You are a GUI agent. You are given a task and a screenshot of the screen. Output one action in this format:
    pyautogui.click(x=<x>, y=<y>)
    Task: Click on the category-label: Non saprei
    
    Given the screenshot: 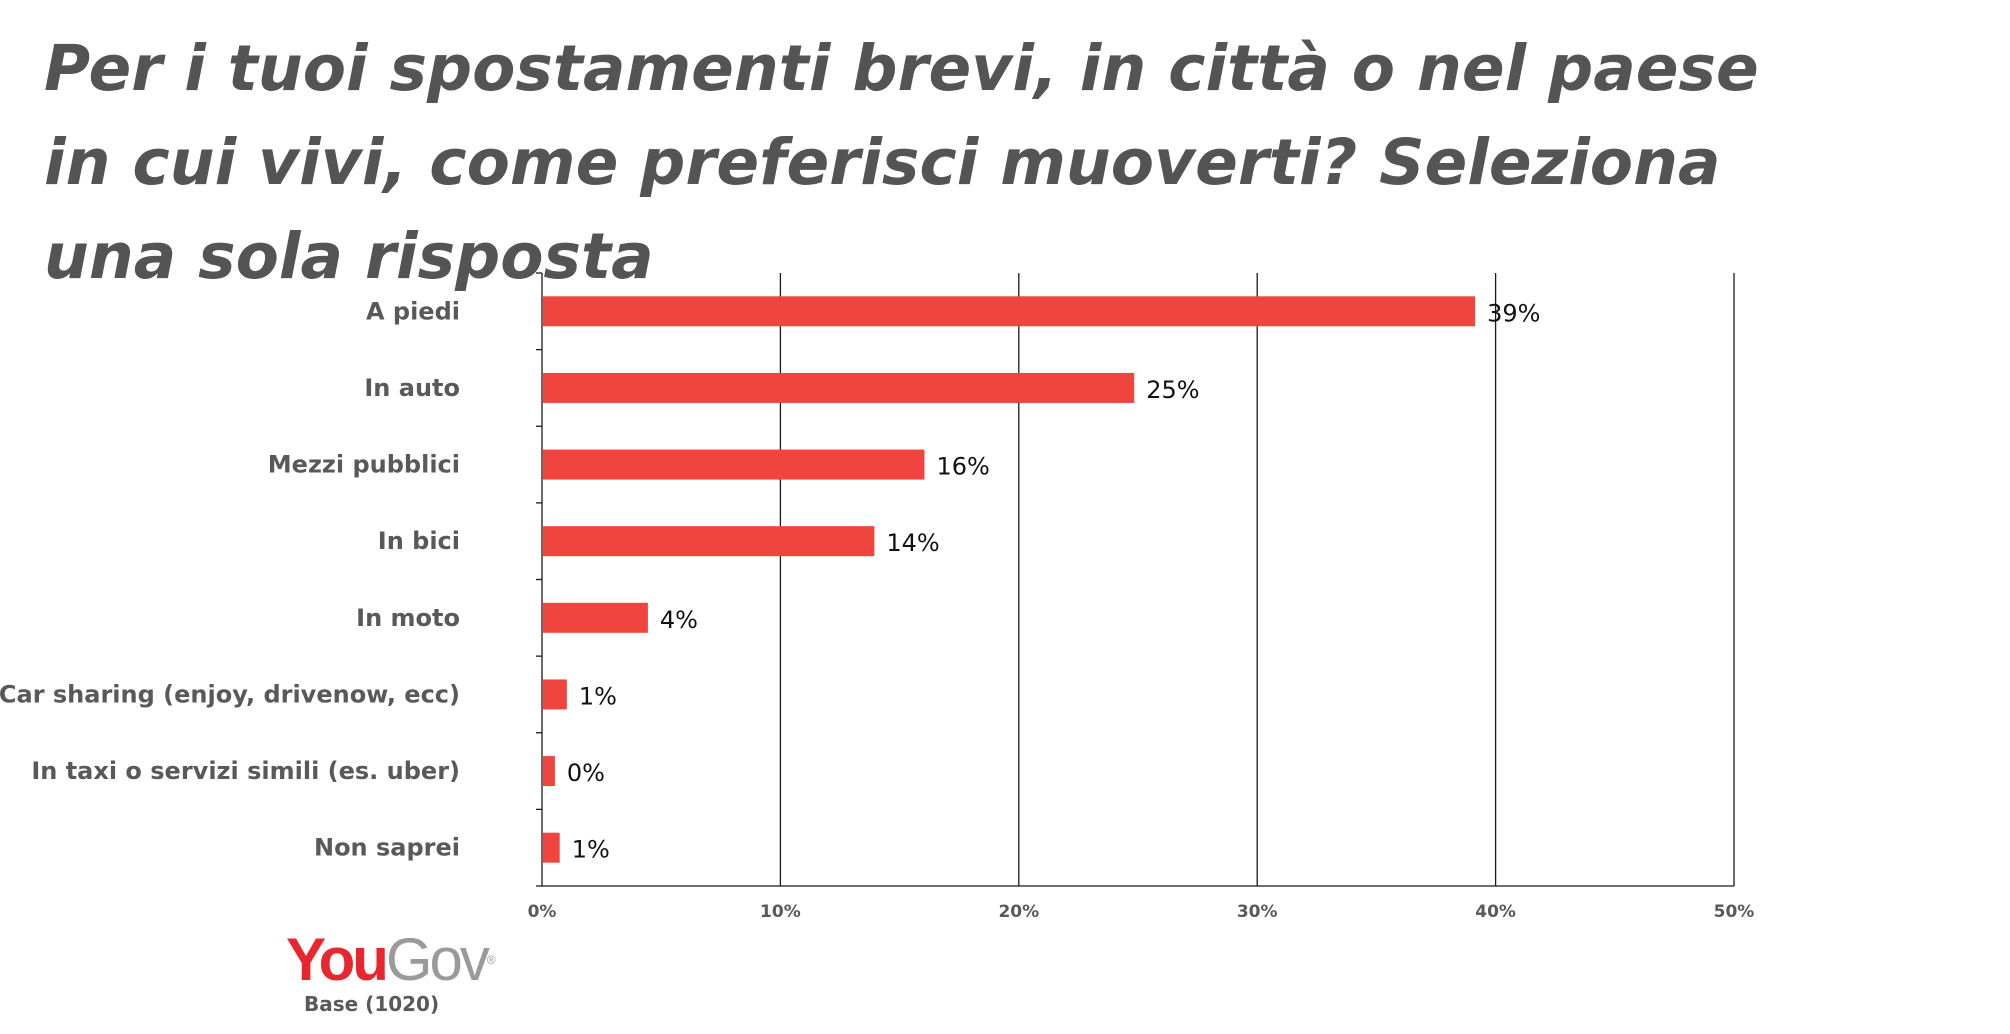 What is the action you would take?
    pyautogui.click(x=387, y=848)
    